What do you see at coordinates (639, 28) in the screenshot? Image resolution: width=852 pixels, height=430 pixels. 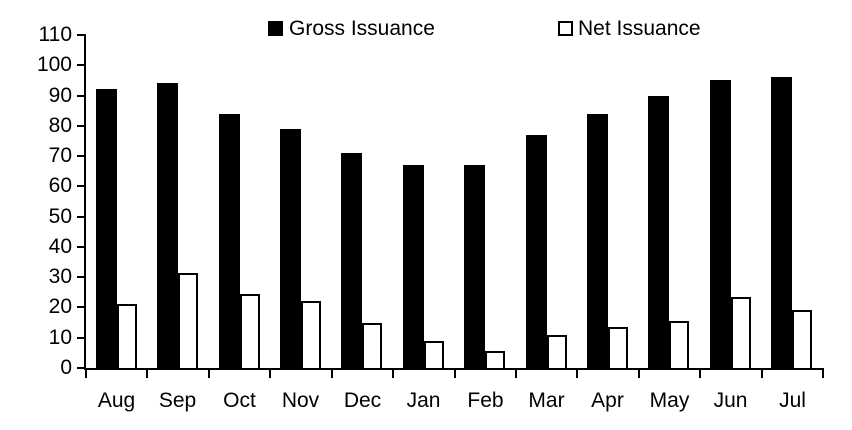 I see `legend-label-net: Net Issuance` at bounding box center [639, 28].